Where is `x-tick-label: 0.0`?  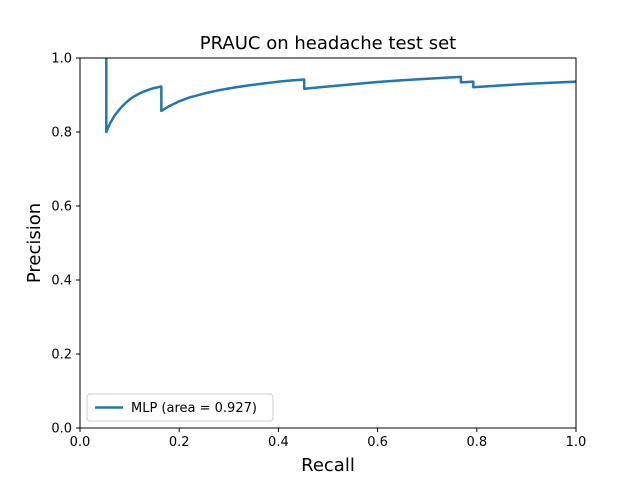
x-tick-label: 0.0 is located at coordinates (80, 442).